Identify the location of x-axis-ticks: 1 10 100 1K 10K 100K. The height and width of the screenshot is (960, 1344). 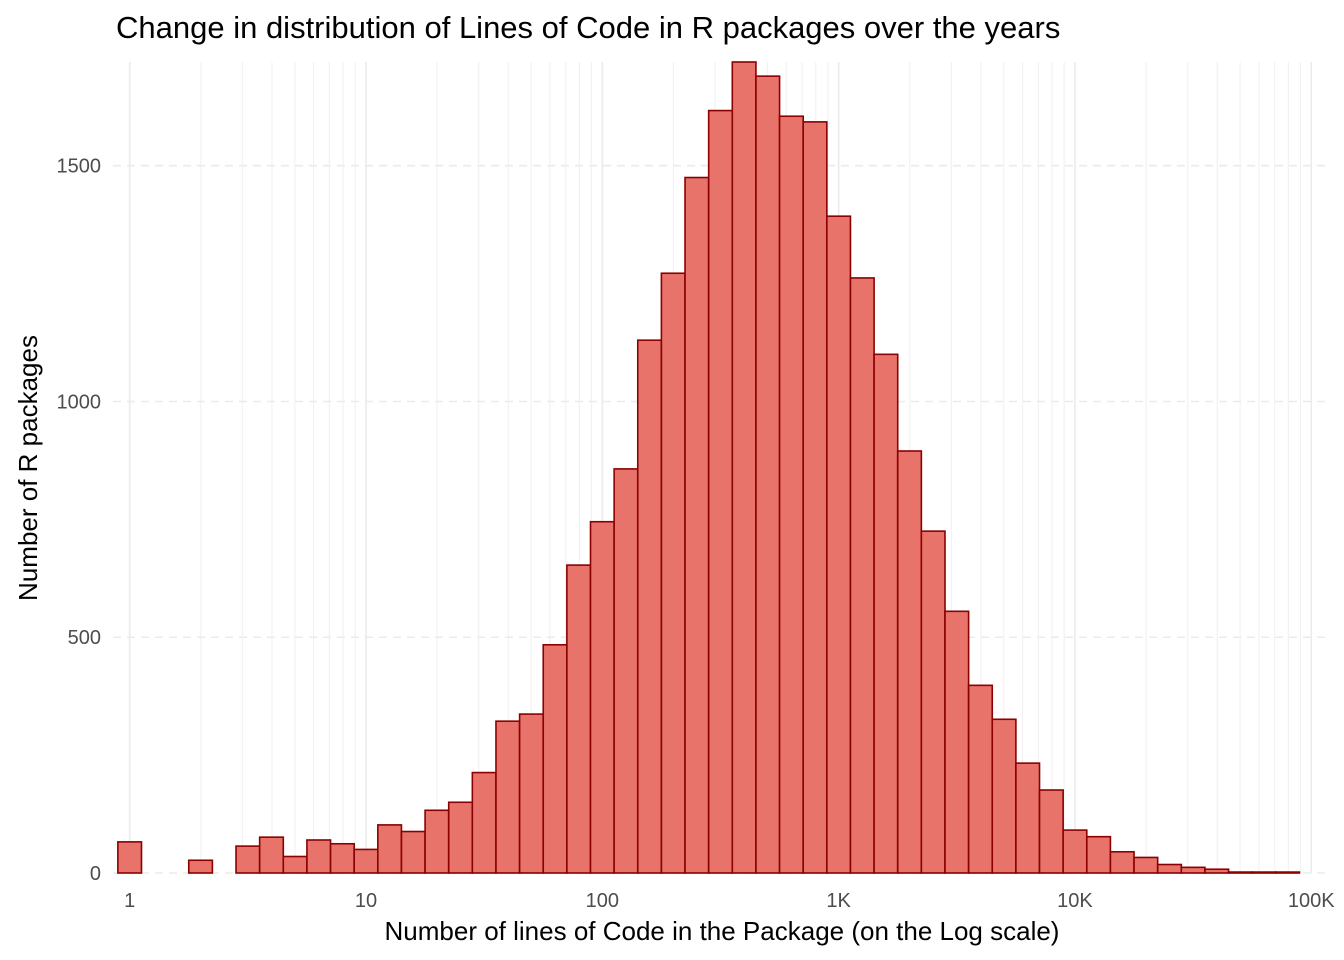
(729, 901).